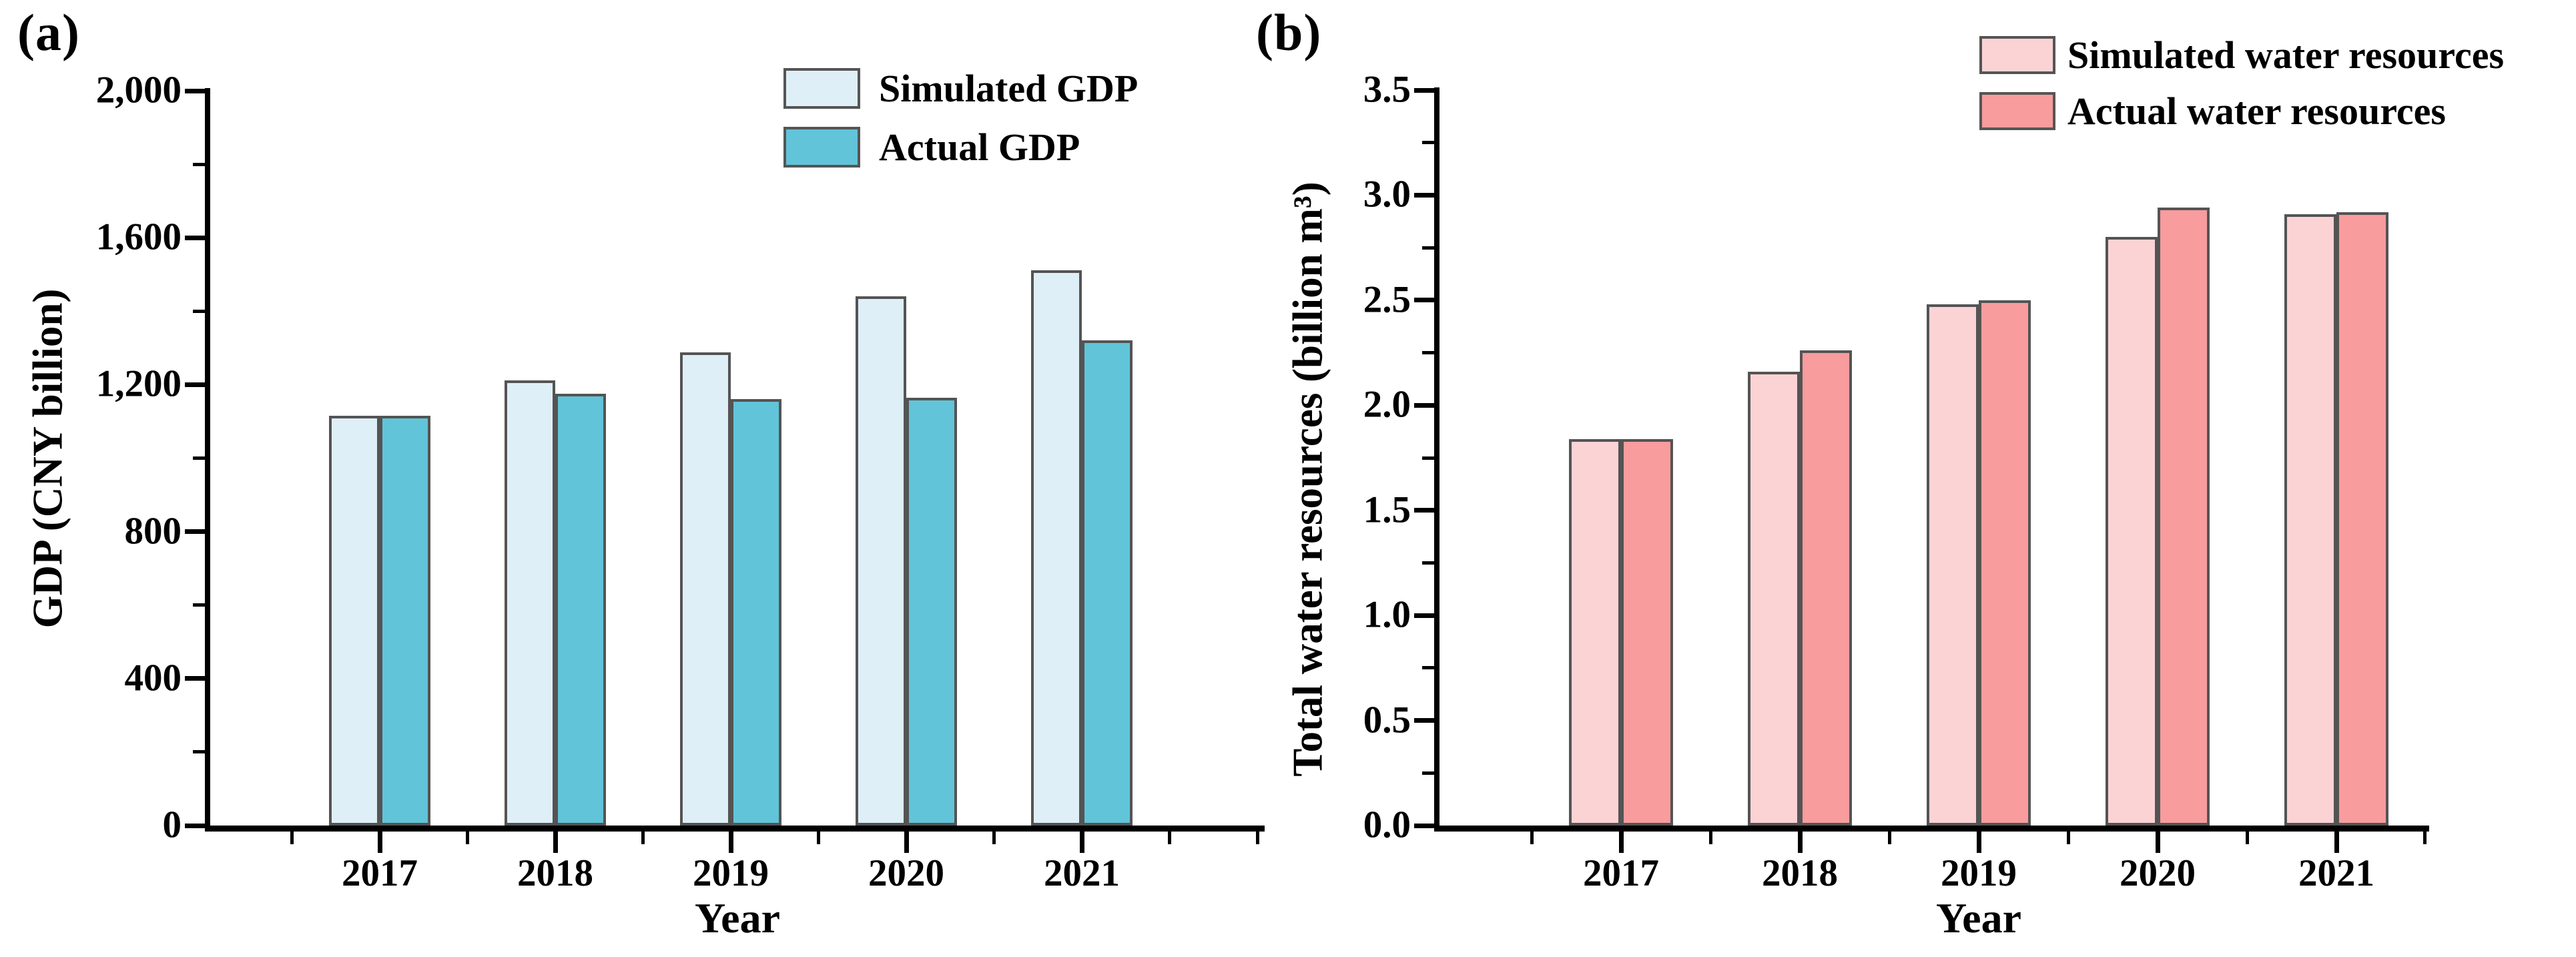 Image resolution: width=2576 pixels, height=957 pixels. I want to click on y-tick-label: 3.0, so click(1387, 194).